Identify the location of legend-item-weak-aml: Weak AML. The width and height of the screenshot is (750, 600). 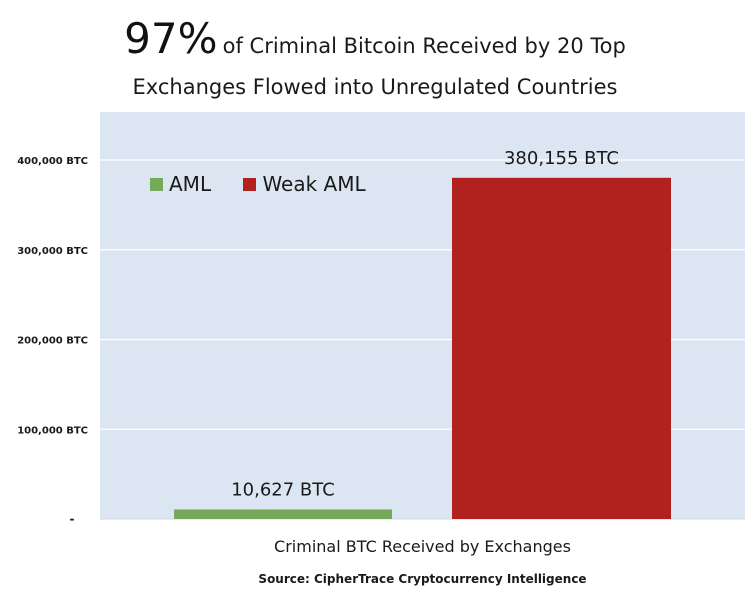
(304, 184).